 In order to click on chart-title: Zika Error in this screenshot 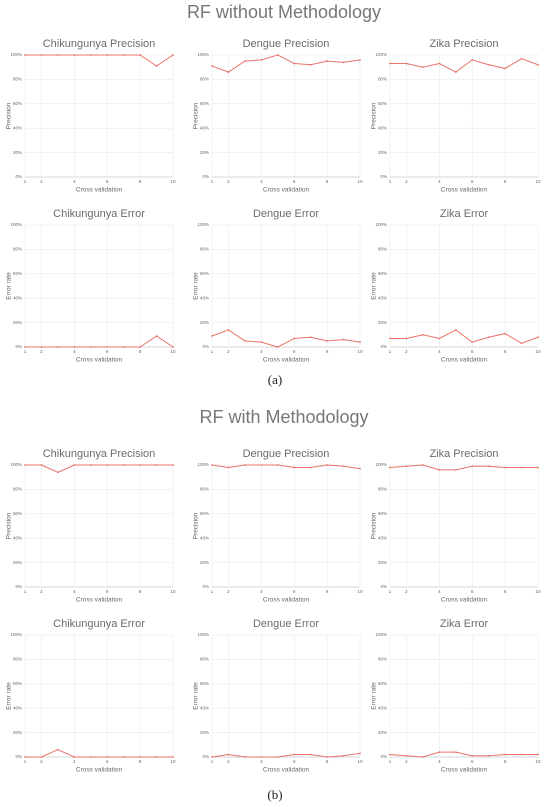, I will do `click(464, 214)`.